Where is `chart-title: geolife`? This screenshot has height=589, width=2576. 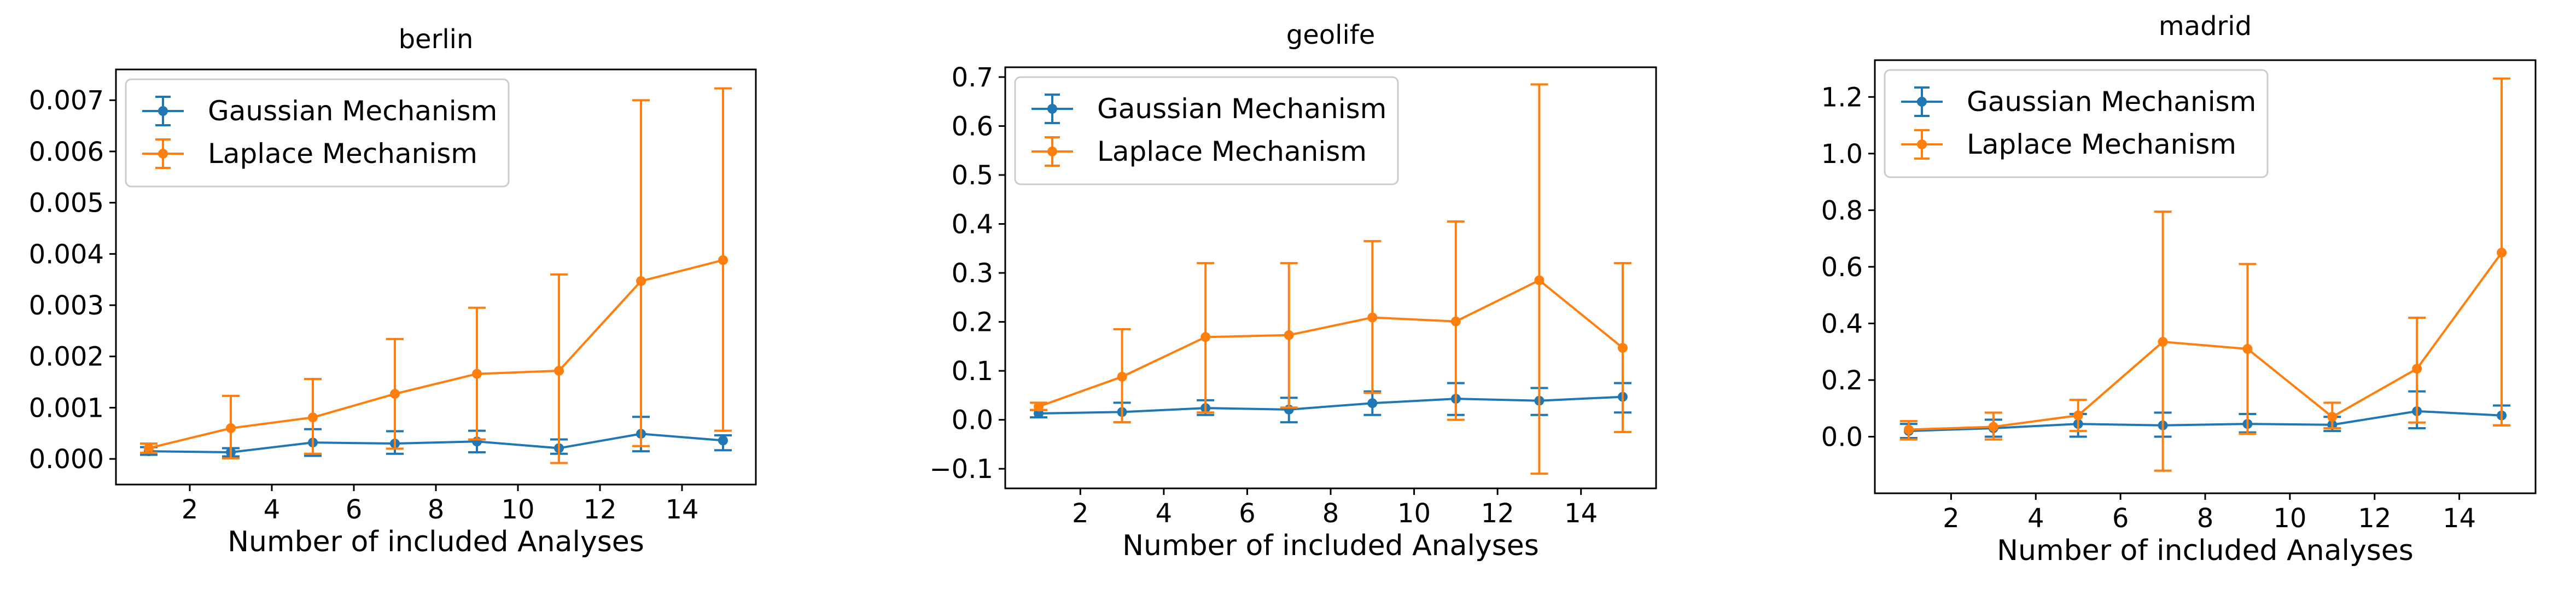
chart-title: geolife is located at coordinates (1330, 35).